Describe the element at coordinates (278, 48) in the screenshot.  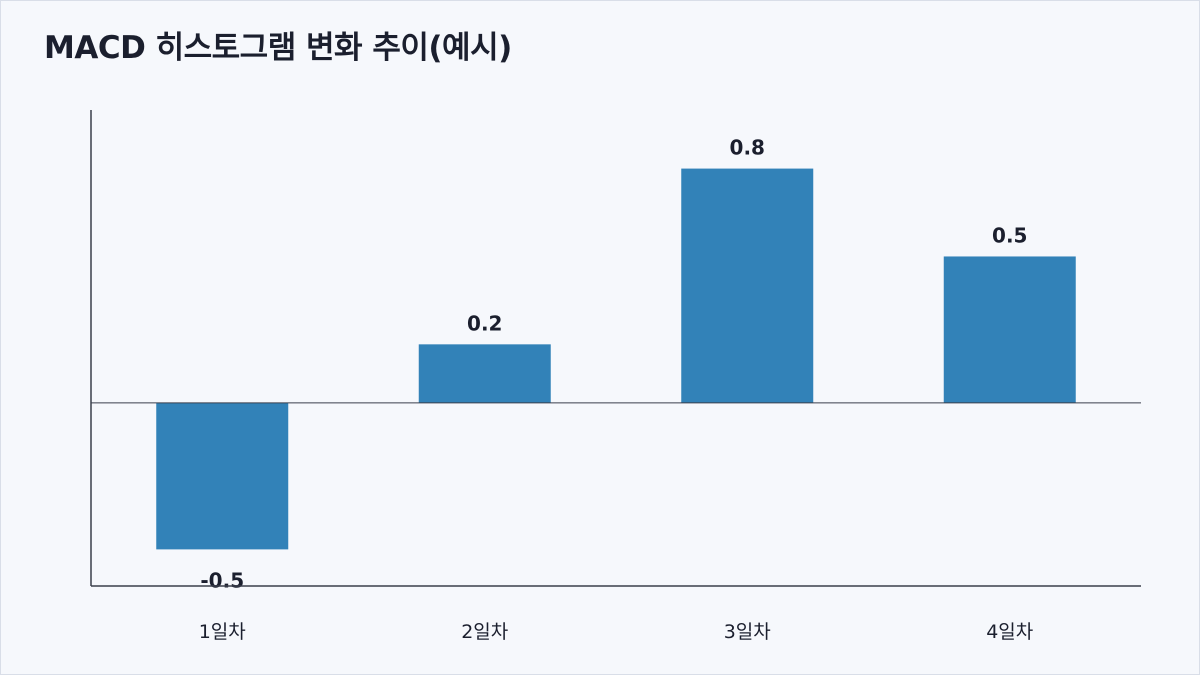
I see `chart-title: MACD 히스토그램 변화 추이(예시)` at that location.